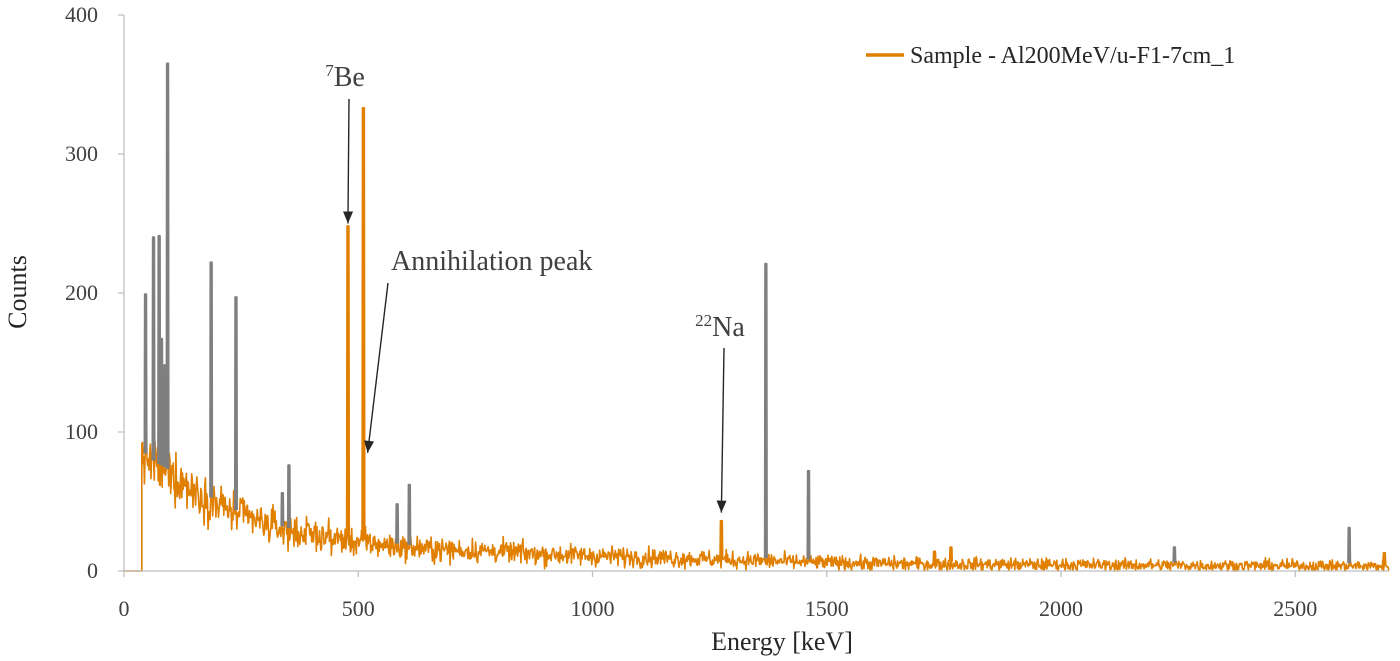 This screenshot has height=661, width=1400. I want to click on legend: Sample - Al200MeV/u-F1-7cm_1, so click(1050, 56).